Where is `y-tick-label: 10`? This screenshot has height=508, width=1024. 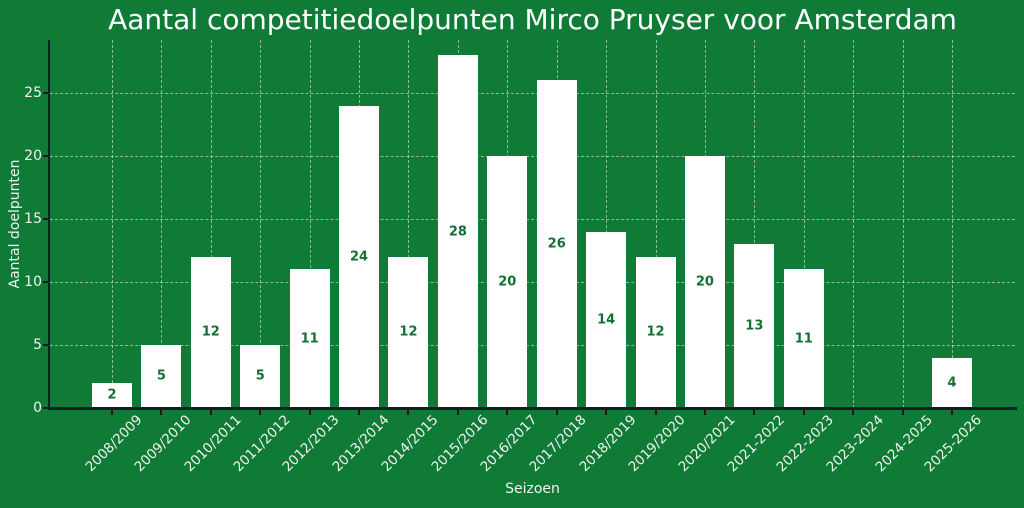 y-tick-label: 10 is located at coordinates (33, 281).